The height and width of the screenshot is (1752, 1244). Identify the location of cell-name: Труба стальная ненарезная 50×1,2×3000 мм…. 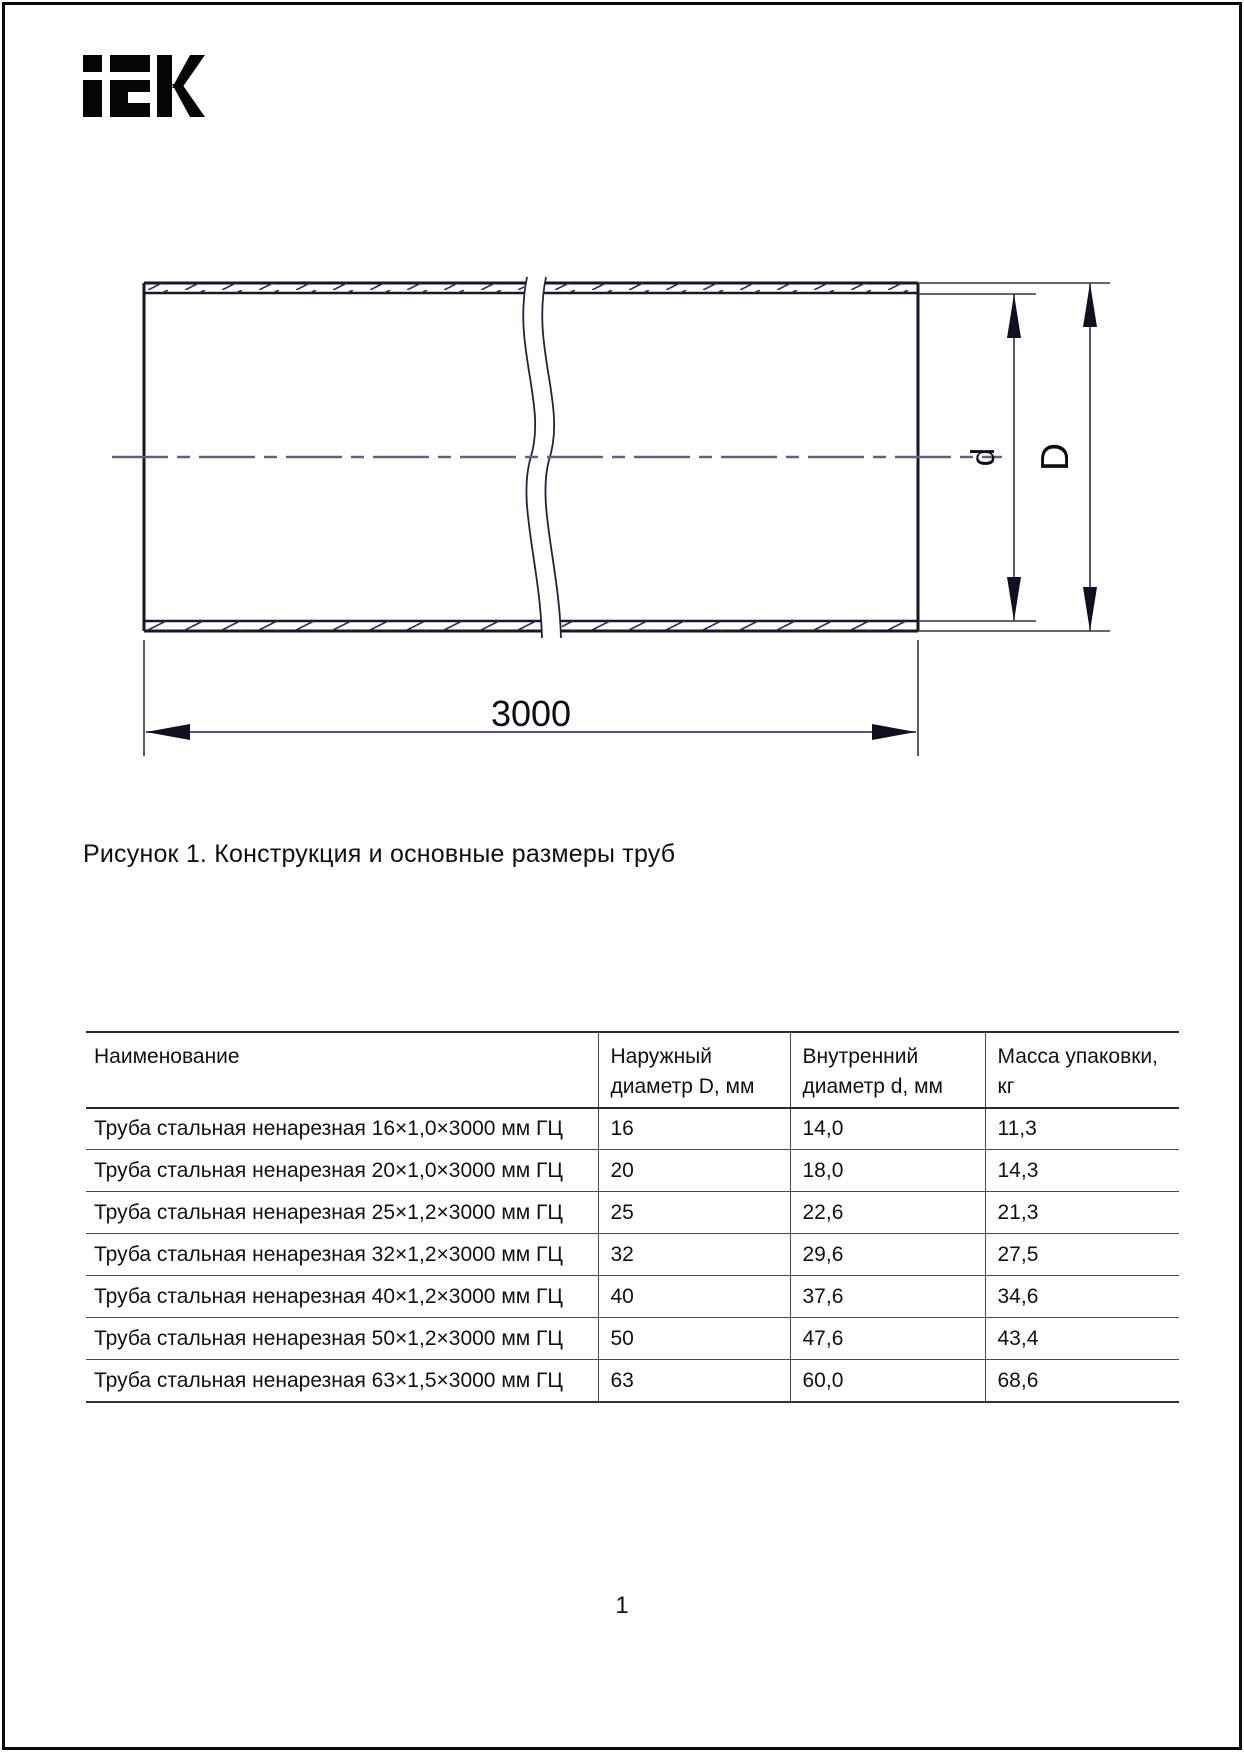
(342, 1339).